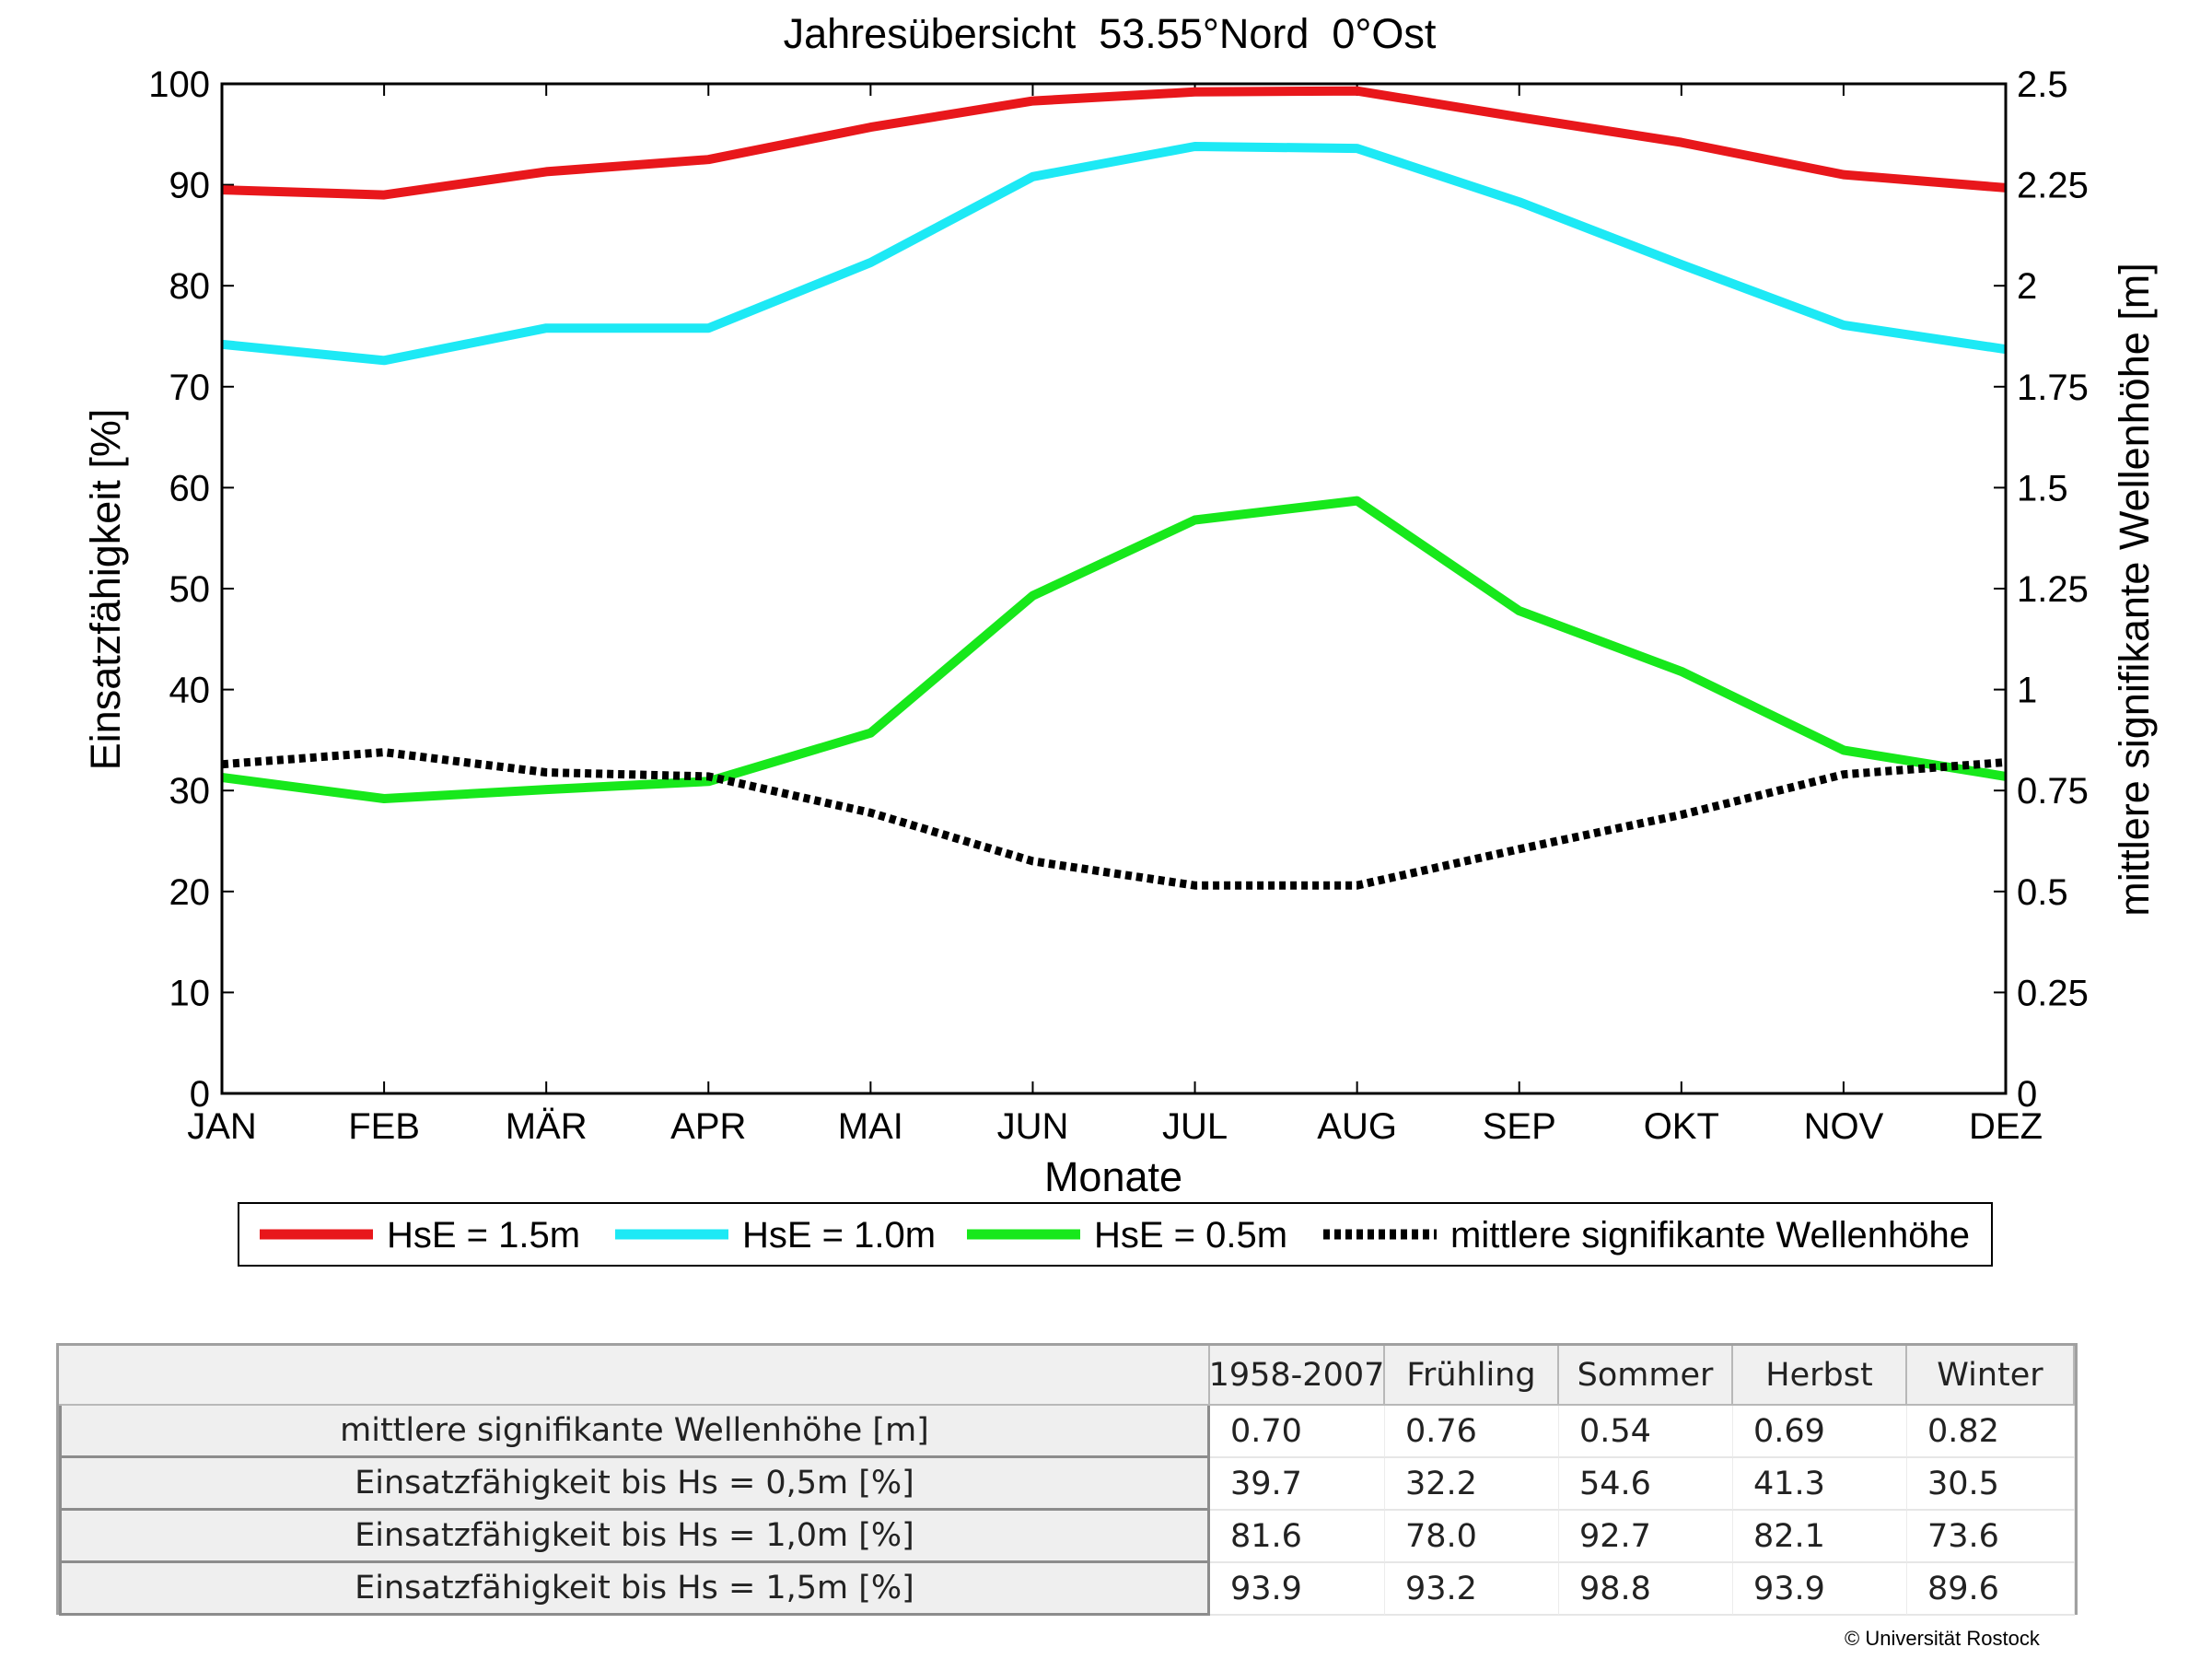 The image size is (2212, 1659). I want to click on y-tick-label-left: 50, so click(190, 589).